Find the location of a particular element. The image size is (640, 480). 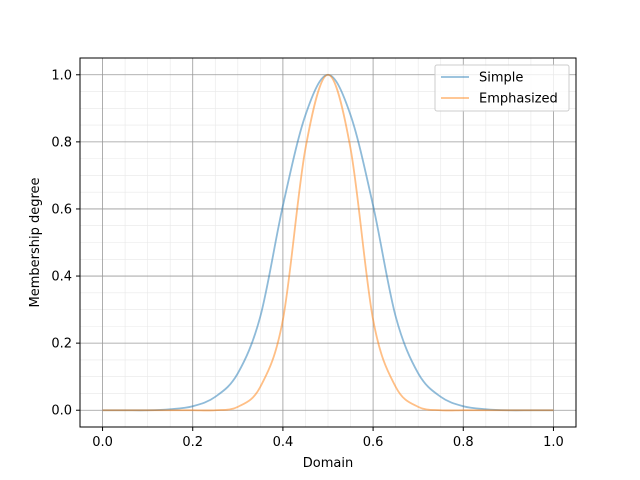

y-tick-label: 1.0 is located at coordinates (61, 75).